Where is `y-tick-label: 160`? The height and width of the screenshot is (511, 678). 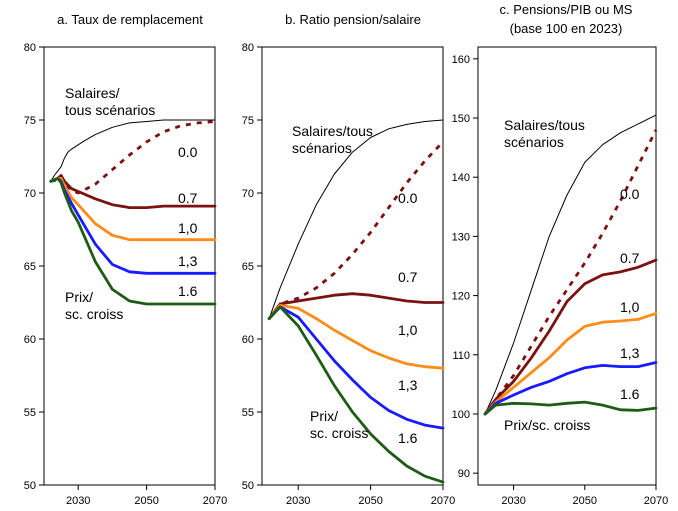
y-tick-label: 160 is located at coordinates (461, 60).